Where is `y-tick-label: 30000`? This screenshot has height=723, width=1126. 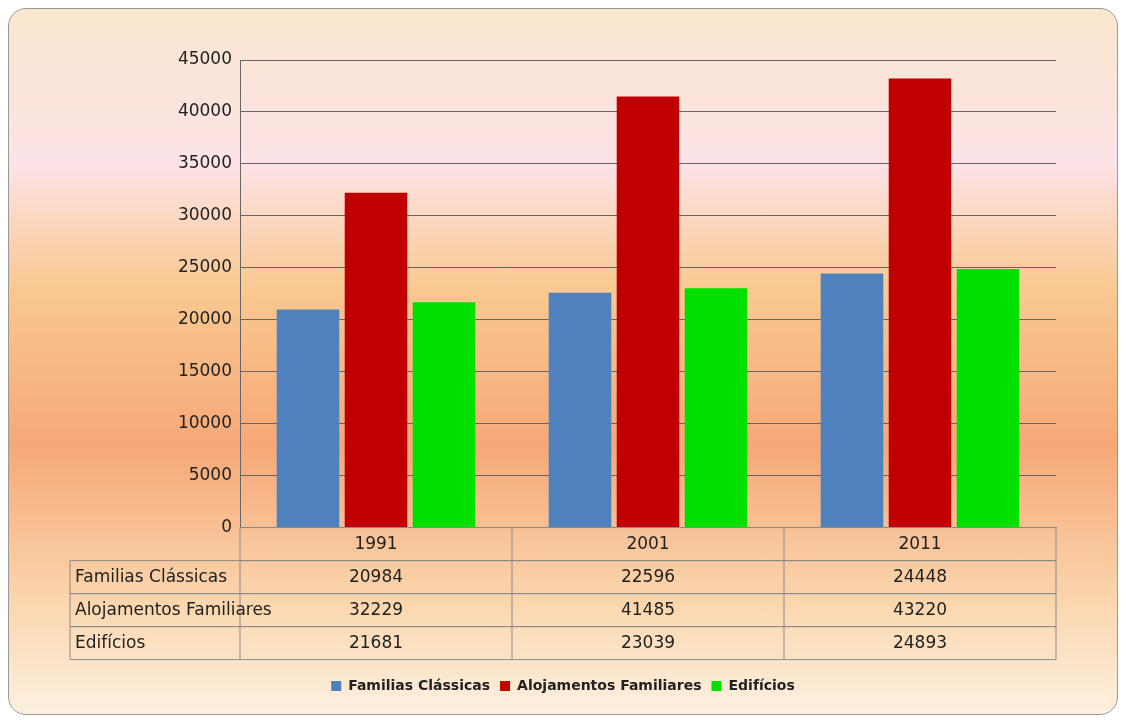
y-tick-label: 30000 is located at coordinates (204, 214).